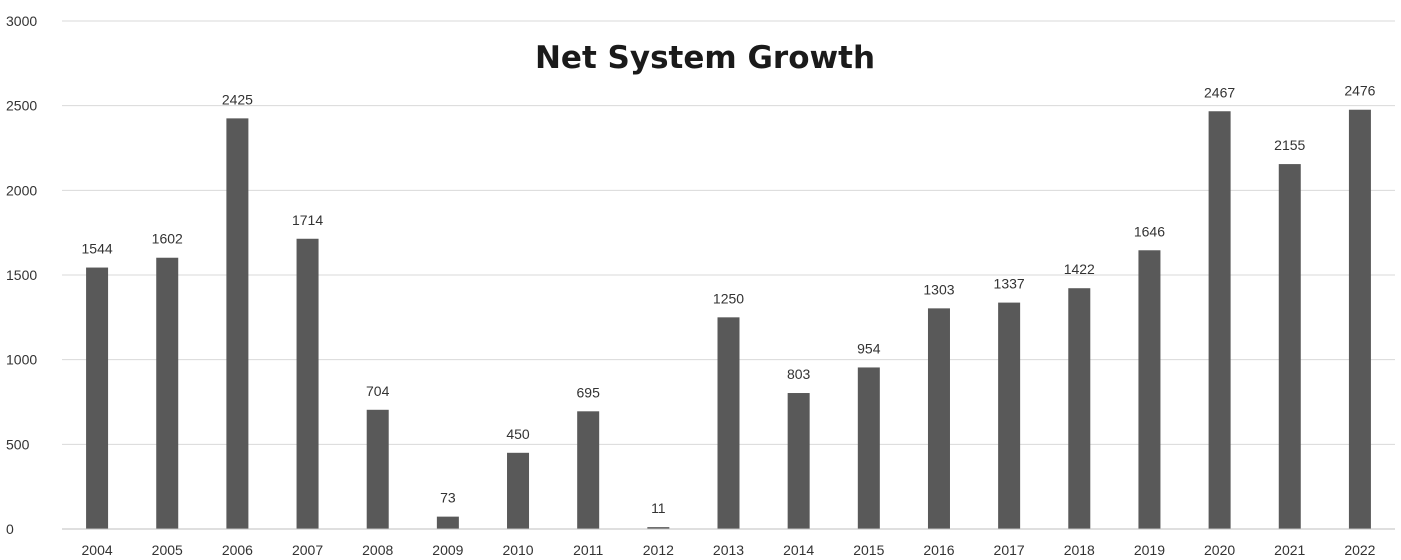 This screenshot has height=560, width=1401. I want to click on data-label-2019: 1646, so click(1149, 231).